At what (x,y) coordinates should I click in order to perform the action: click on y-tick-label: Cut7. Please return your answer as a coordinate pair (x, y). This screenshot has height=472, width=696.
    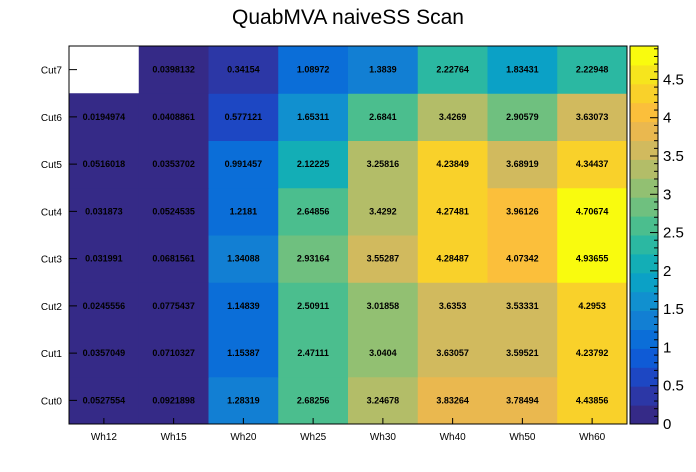
    Looking at the image, I should click on (52, 71).